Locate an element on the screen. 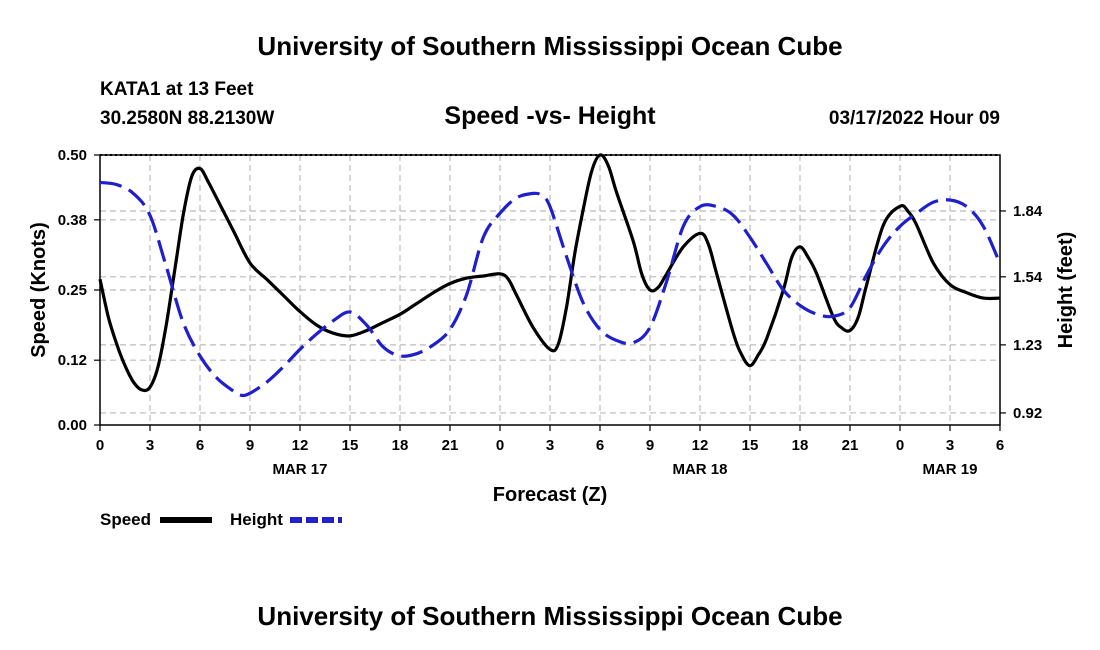 The width and height of the screenshot is (1100, 650). chart-title: Speed -vs- Height is located at coordinates (550, 116).